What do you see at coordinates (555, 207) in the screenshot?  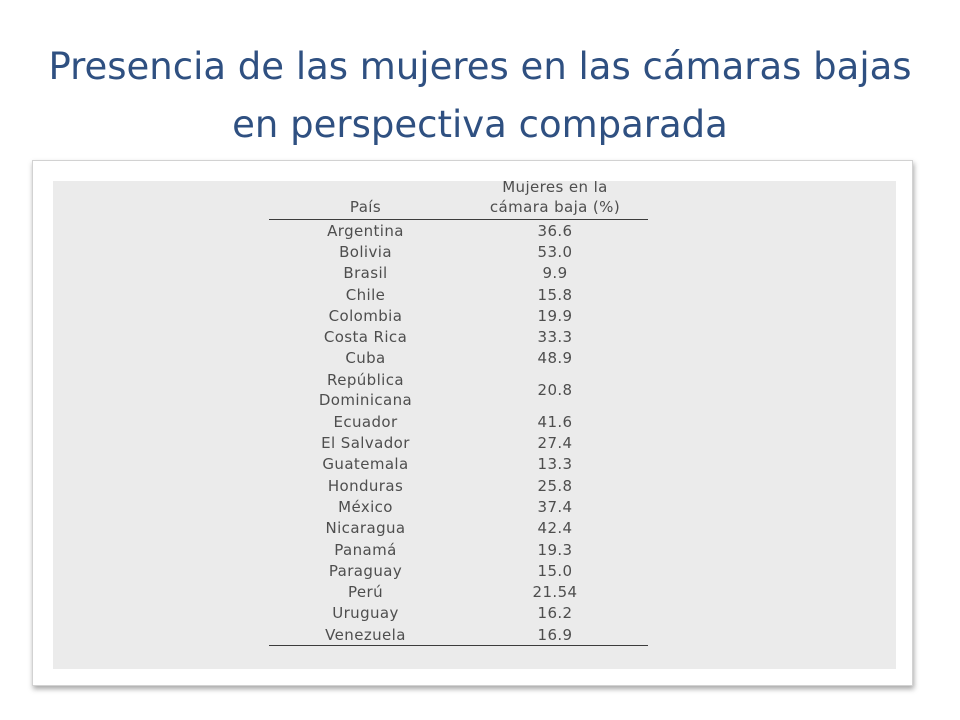 I see `column-header-women-line-2: cámara baja (%)` at bounding box center [555, 207].